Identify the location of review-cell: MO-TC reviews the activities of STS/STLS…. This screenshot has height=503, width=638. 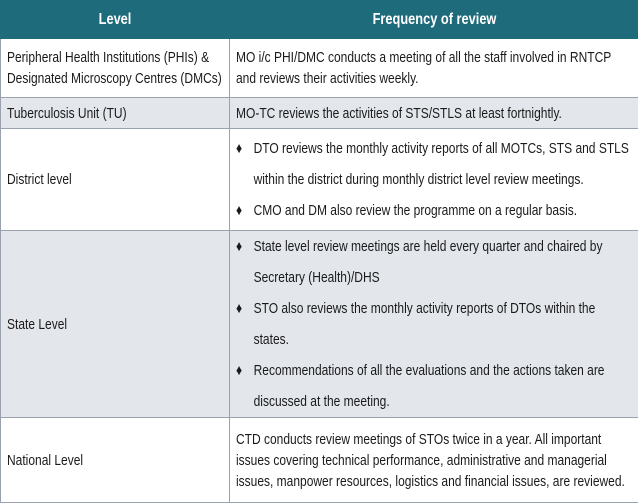
(434, 113).